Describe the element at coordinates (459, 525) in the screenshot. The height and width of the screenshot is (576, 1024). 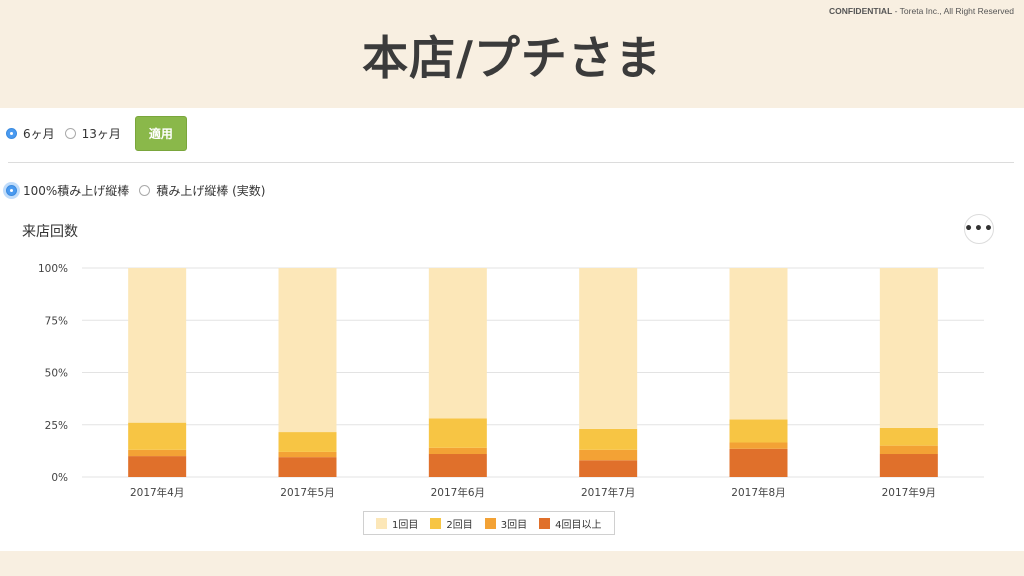
I see `legend-label: 2回目` at that location.